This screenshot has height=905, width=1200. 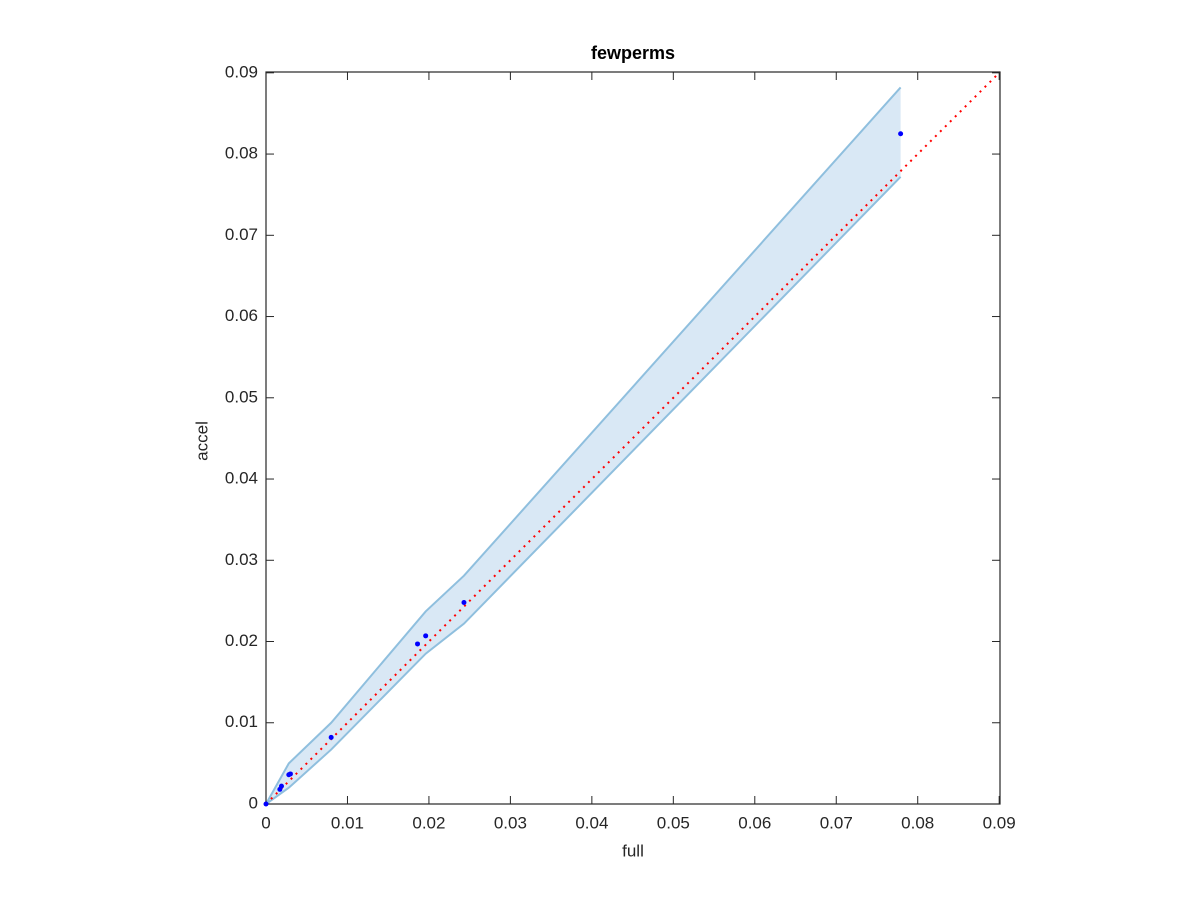 What do you see at coordinates (836, 822) in the screenshot?
I see `x-tick-label: 0.07` at bounding box center [836, 822].